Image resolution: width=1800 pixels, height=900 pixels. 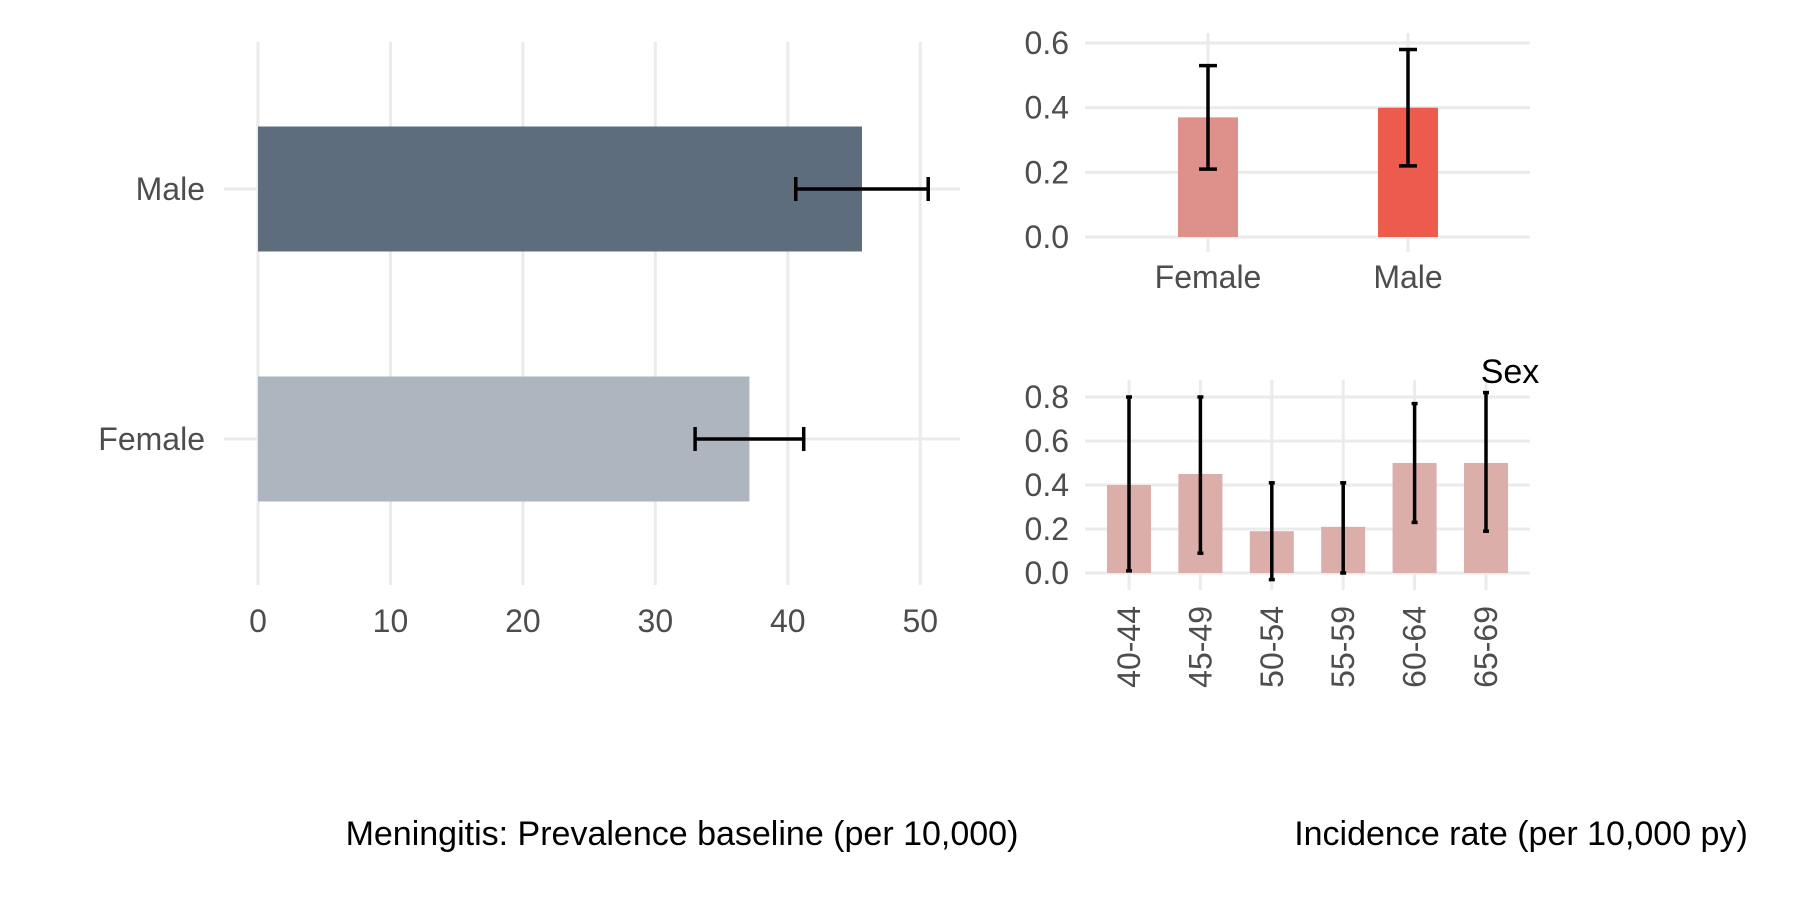 I want to click on y-tick-label: Female, so click(x=151, y=439).